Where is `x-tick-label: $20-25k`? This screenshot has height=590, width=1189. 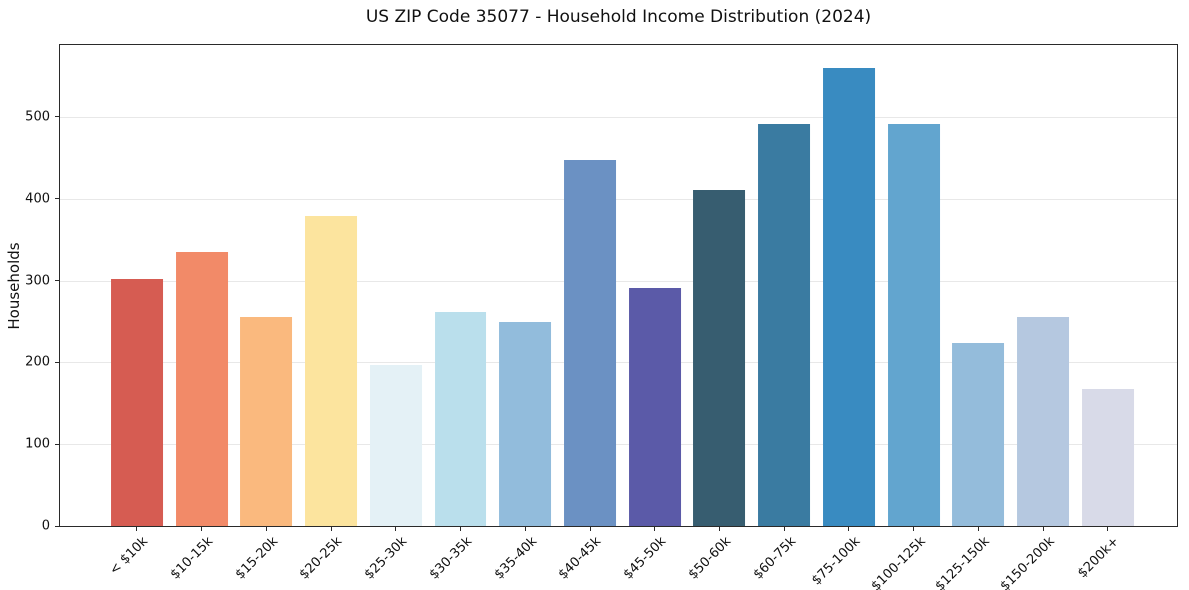 x-tick-label: $20-25k is located at coordinates (321, 558).